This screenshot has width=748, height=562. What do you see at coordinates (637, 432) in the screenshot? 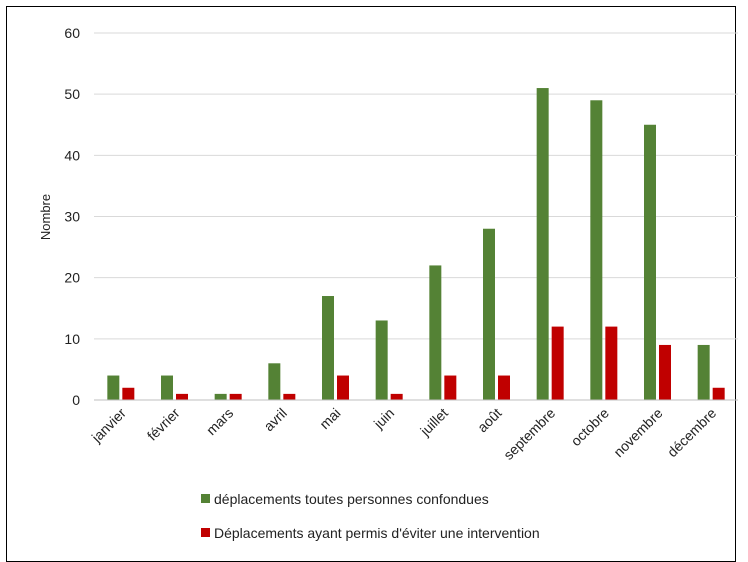
I see `x-tick-label: novembre` at bounding box center [637, 432].